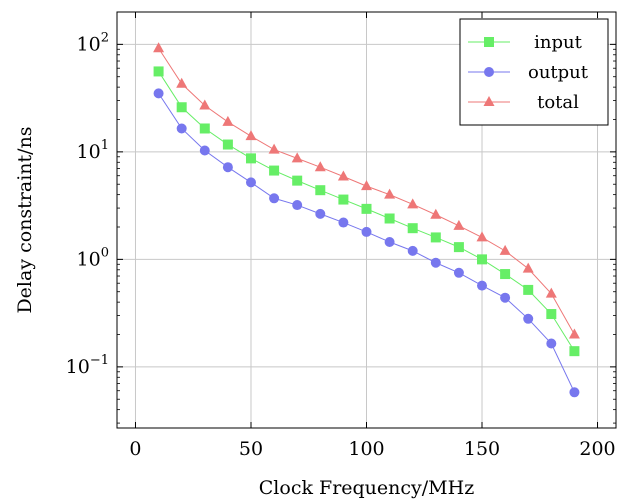 This screenshot has width=628, height=500. I want to click on y-tick-label: 10⁻¹, so click(87, 365).